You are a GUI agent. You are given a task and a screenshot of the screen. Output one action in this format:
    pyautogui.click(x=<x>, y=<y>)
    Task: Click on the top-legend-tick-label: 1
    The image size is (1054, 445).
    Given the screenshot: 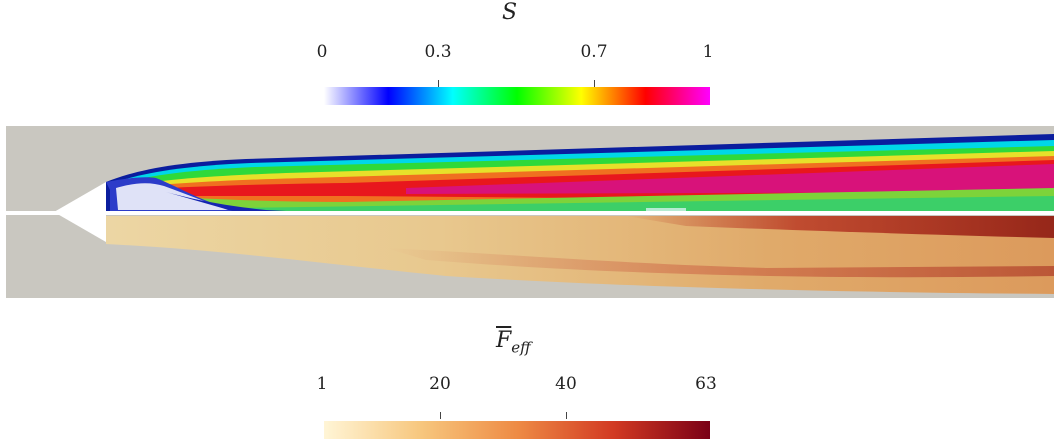 What is the action you would take?
    pyautogui.click(x=708, y=52)
    